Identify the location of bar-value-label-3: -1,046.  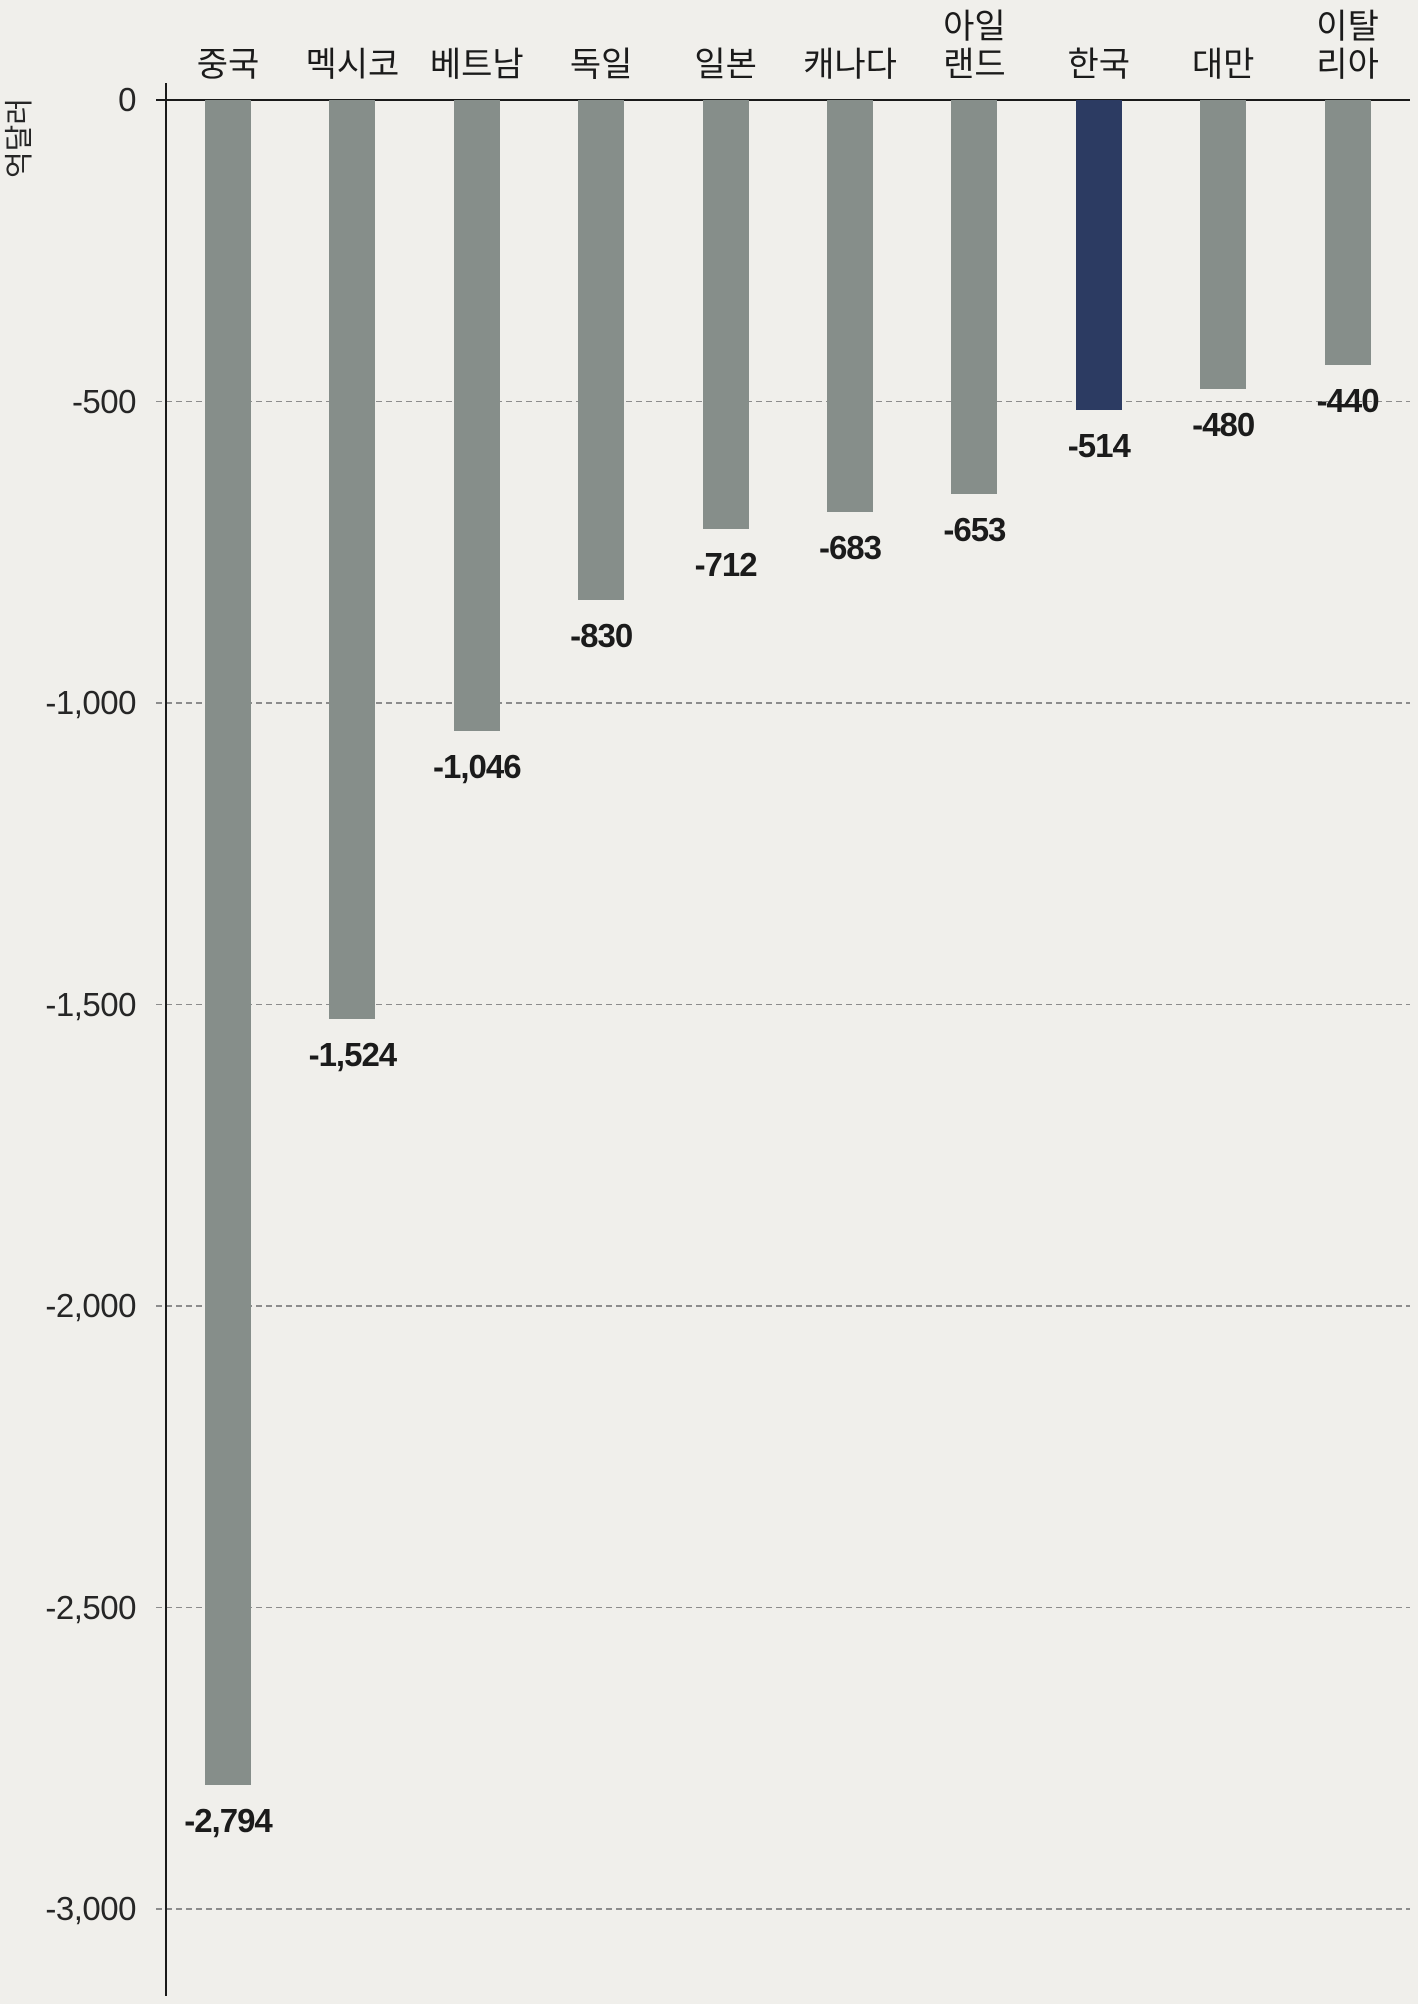
(477, 766).